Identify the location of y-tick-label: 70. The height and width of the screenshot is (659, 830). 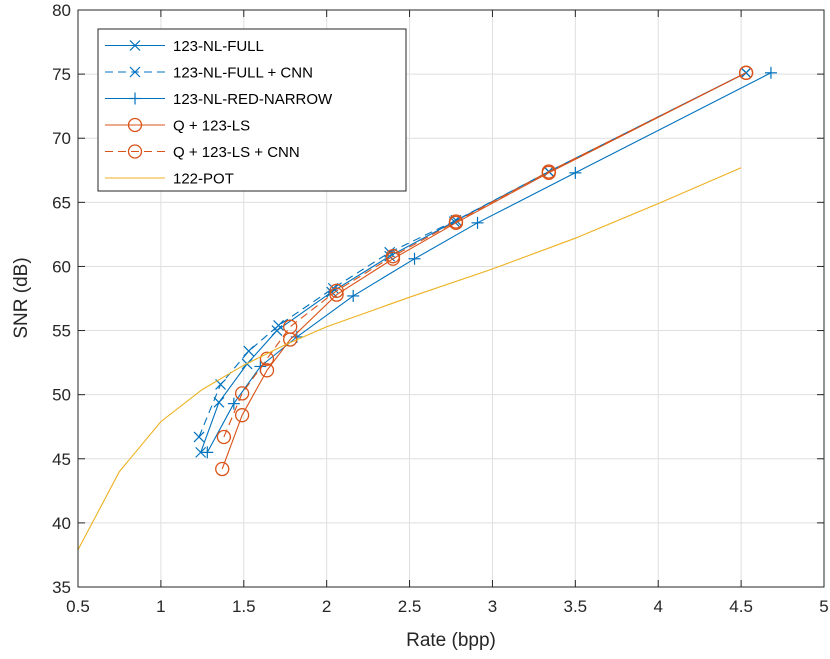
(61, 138).